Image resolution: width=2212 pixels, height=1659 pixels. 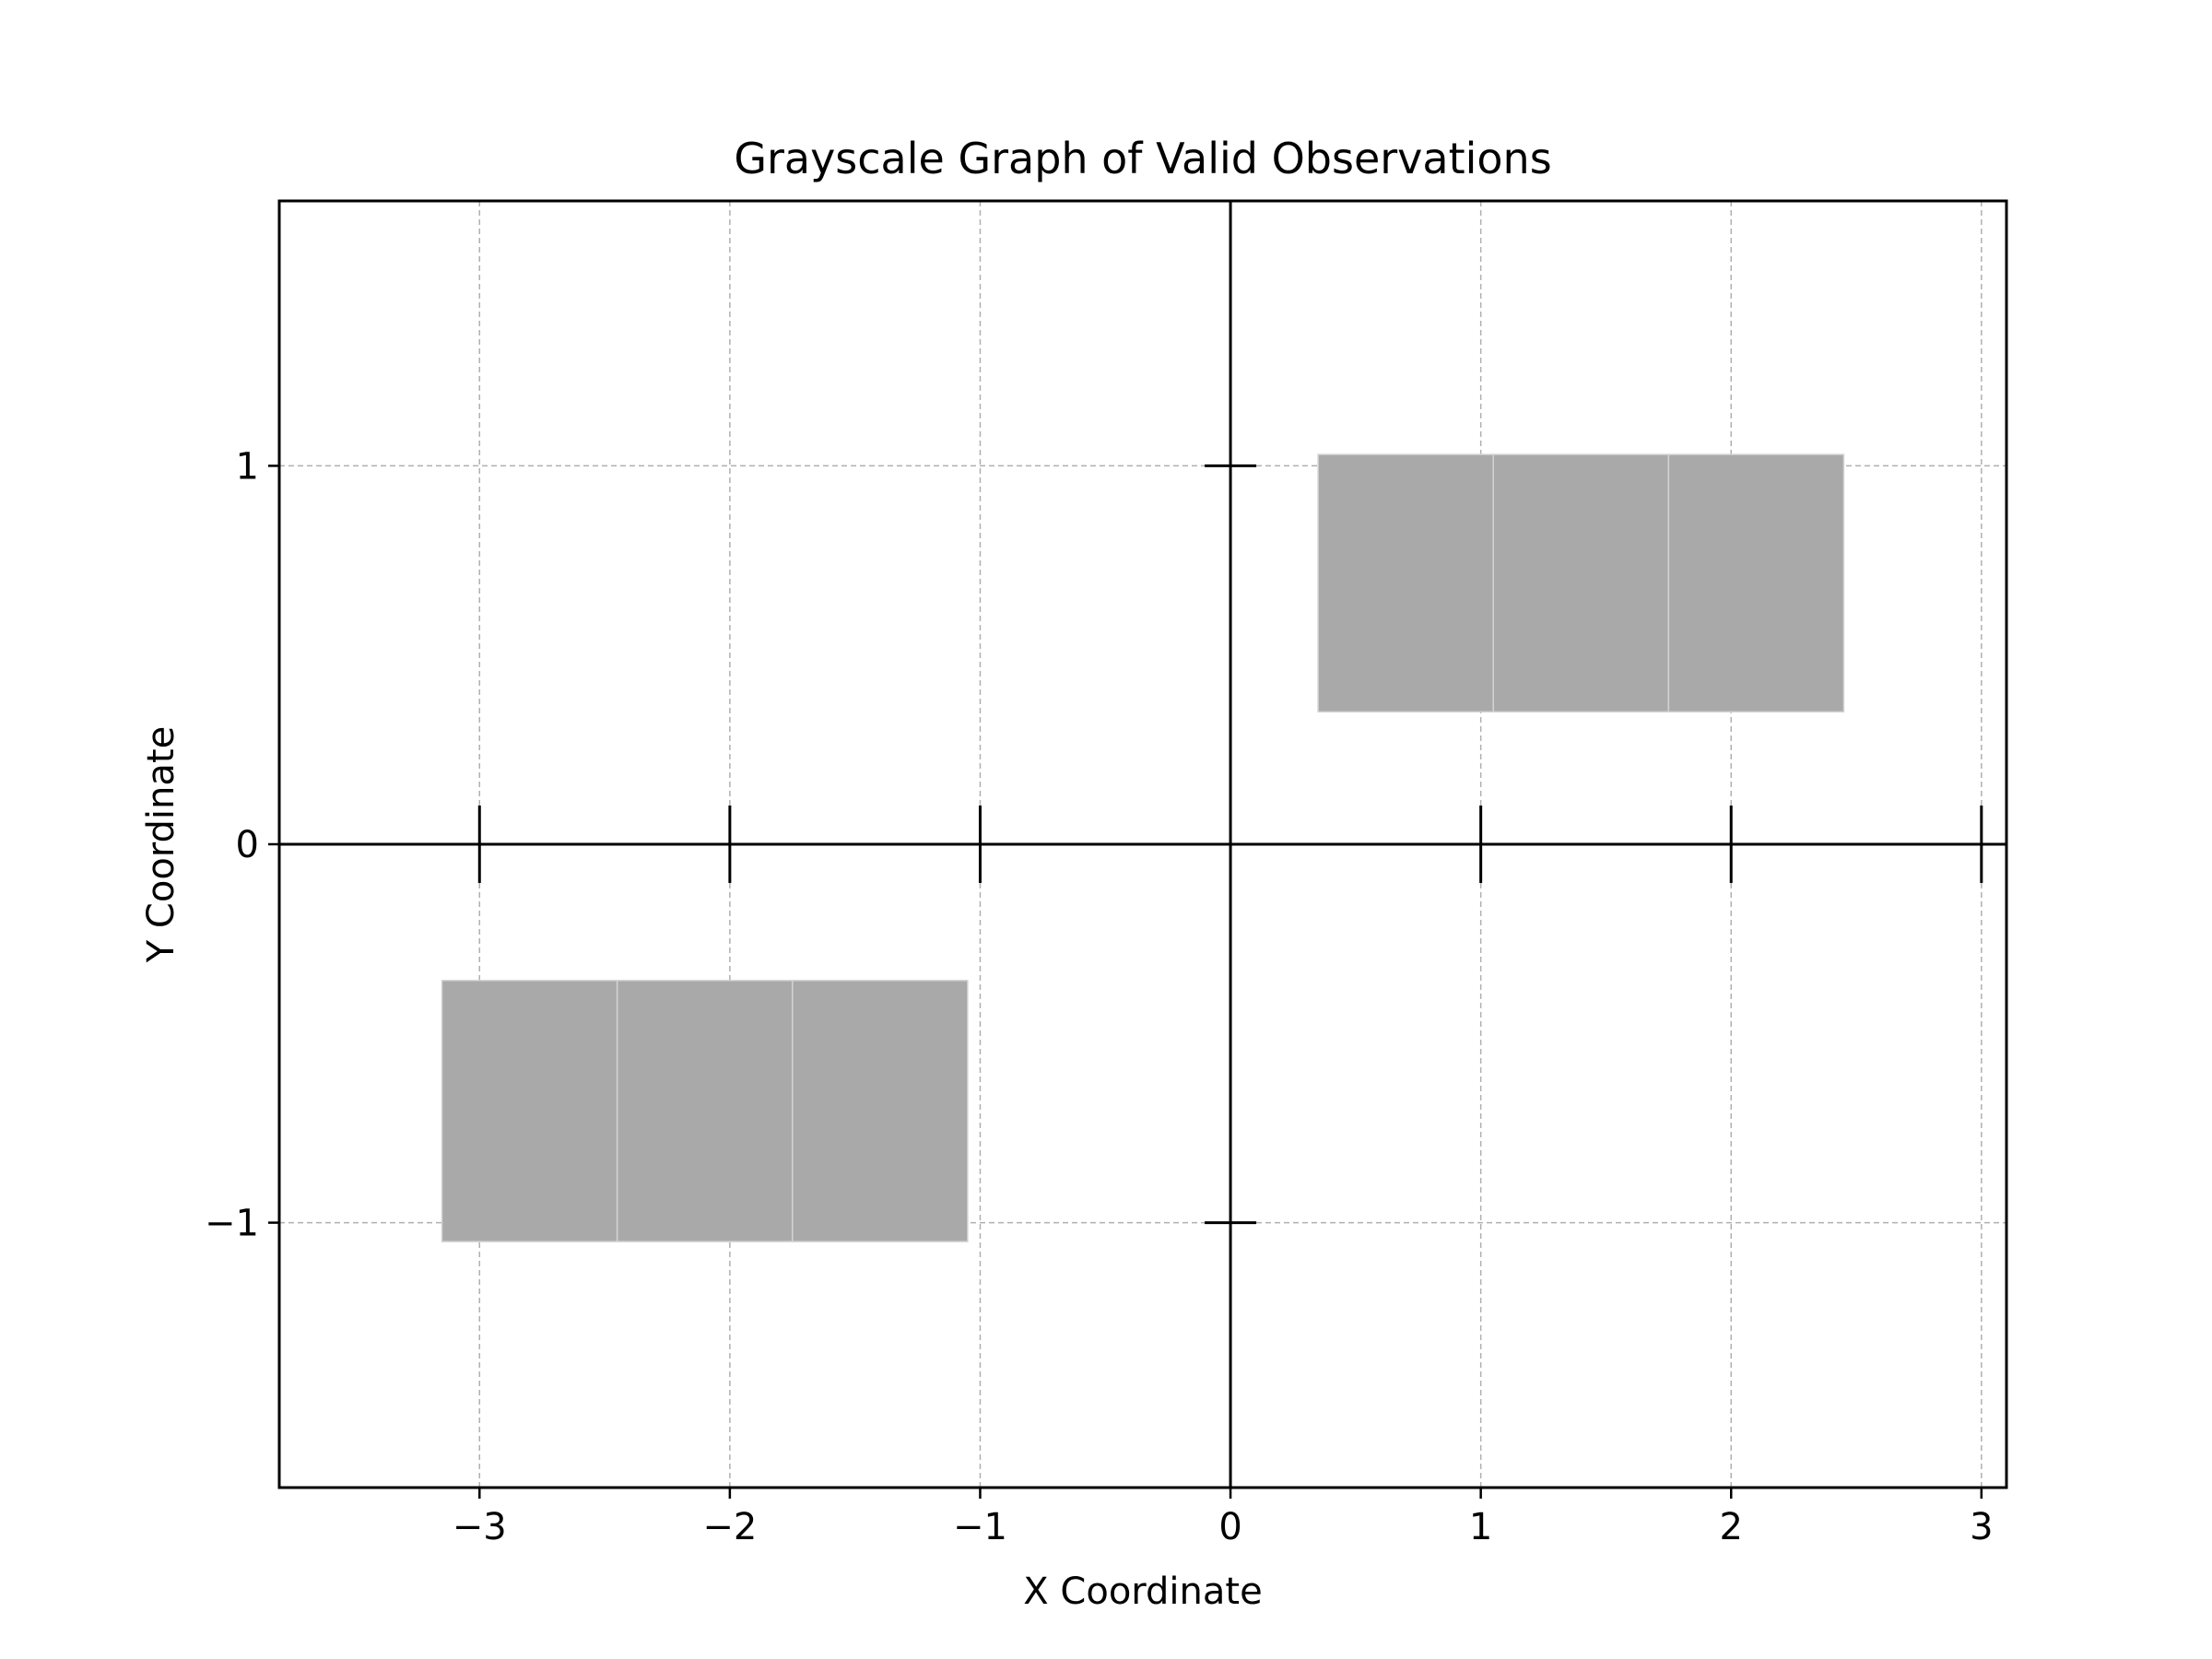 I want to click on x-axis-label: X Coordinate, so click(x=1142, y=1592).